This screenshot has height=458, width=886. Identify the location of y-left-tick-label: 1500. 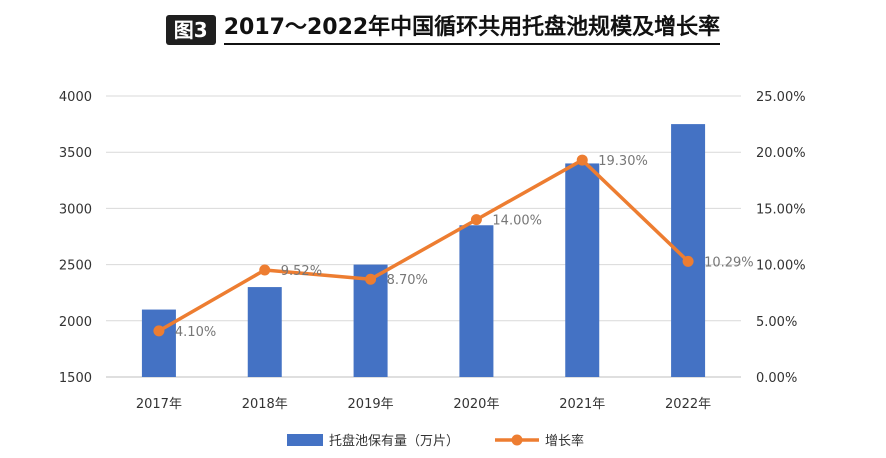
(75, 378).